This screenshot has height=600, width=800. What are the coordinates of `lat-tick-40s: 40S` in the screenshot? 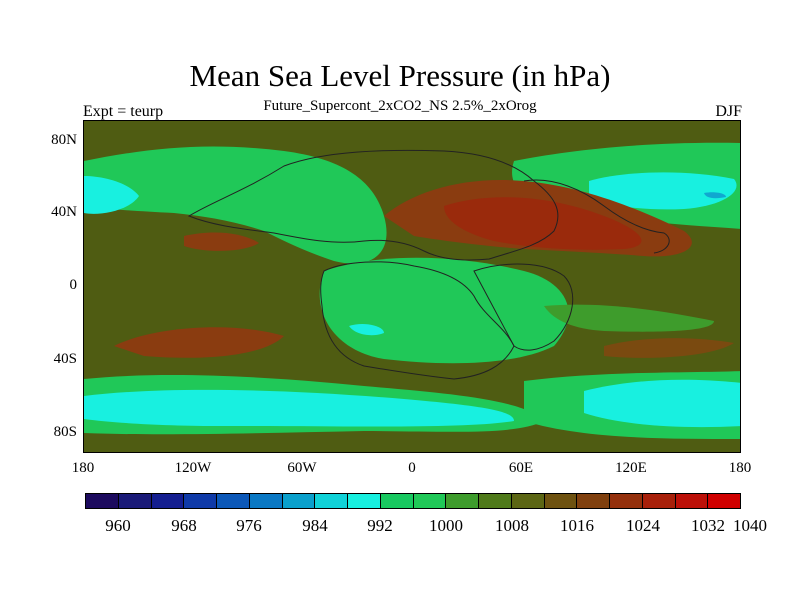 It's located at (65, 359).